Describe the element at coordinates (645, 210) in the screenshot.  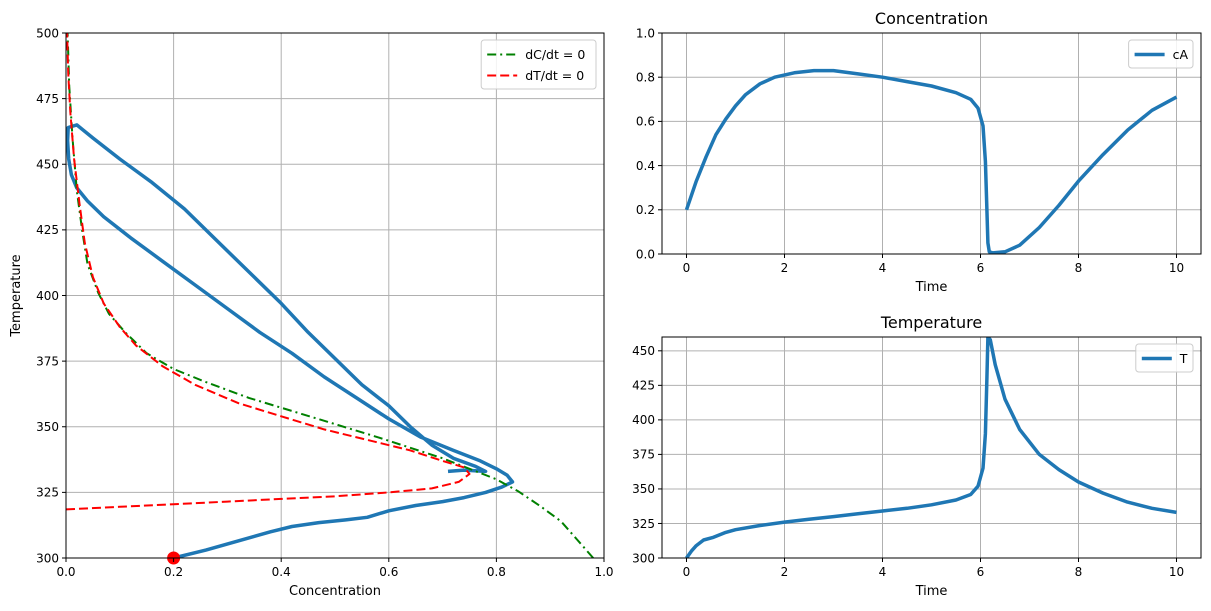
I see `conc-ytick-label-1: 0.2` at that location.